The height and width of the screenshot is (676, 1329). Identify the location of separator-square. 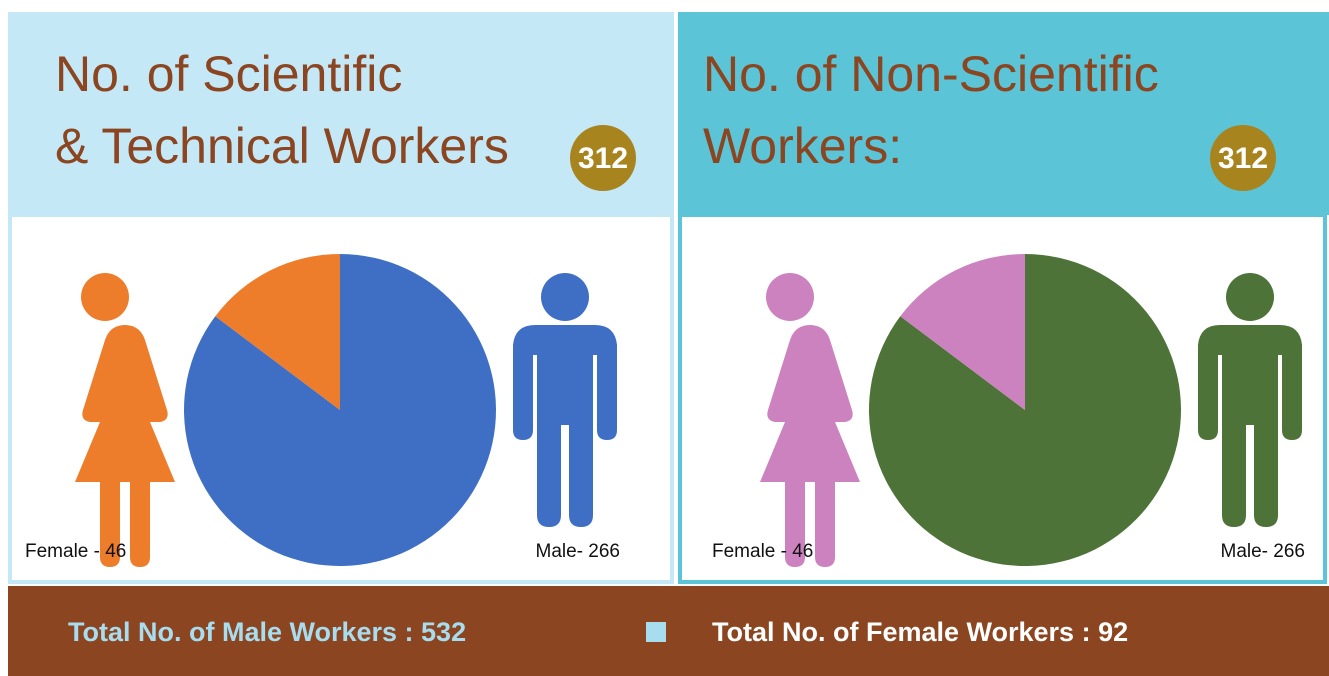
(656, 632).